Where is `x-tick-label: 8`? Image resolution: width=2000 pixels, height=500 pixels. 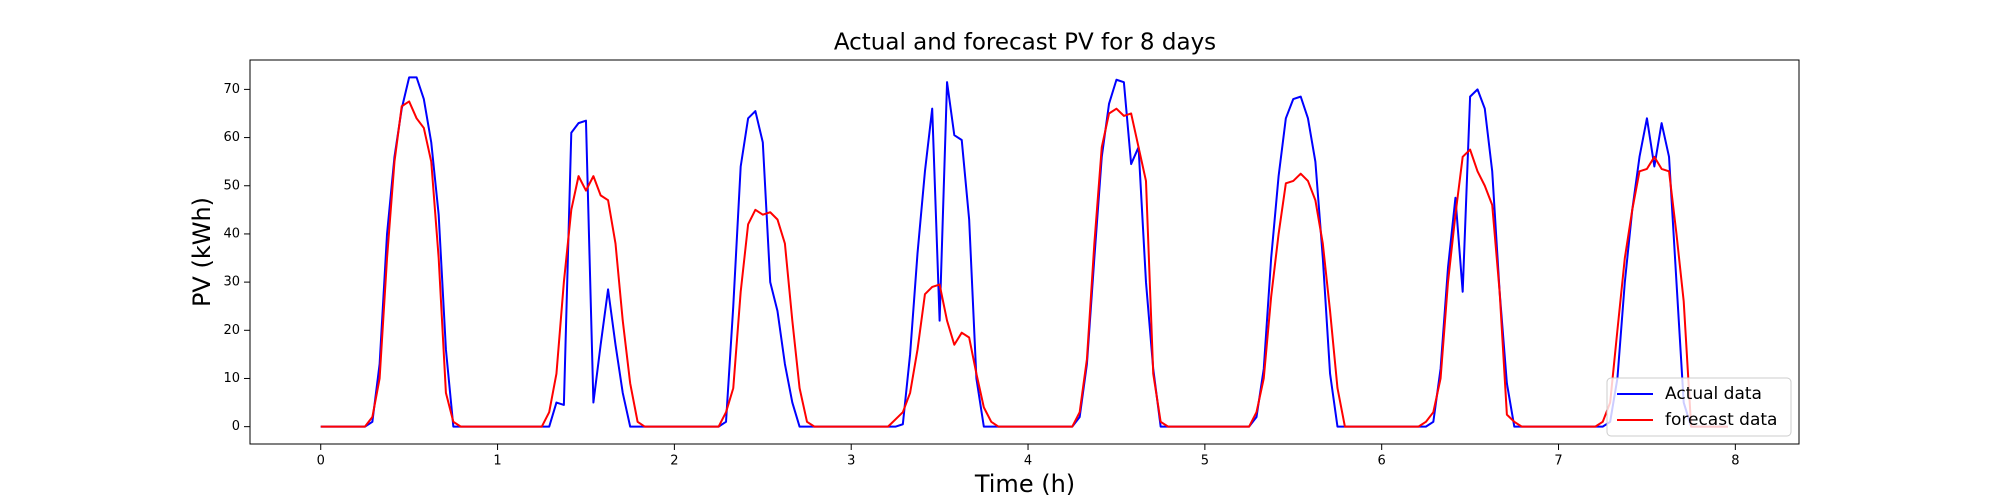 x-tick-label: 8 is located at coordinates (1735, 461).